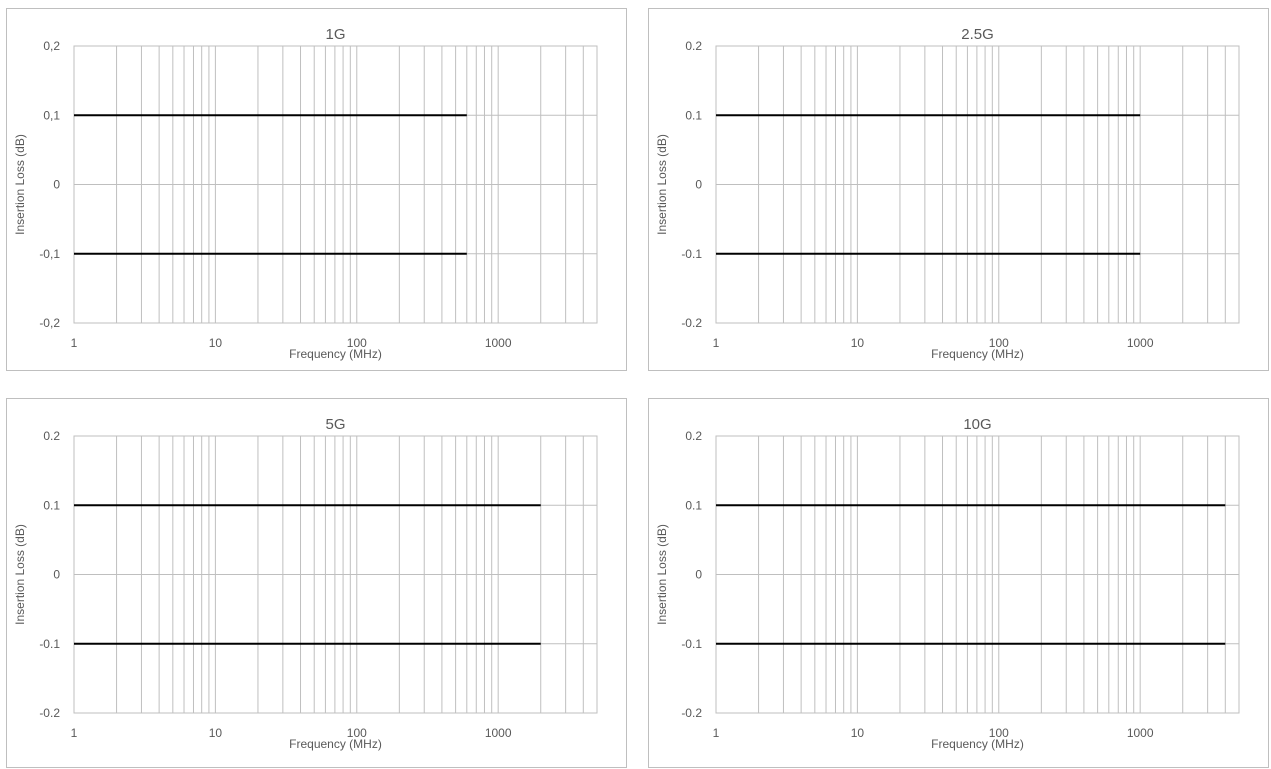  Describe the element at coordinates (51, 115) in the screenshot. I see `y-tick-label: 0,1` at that location.